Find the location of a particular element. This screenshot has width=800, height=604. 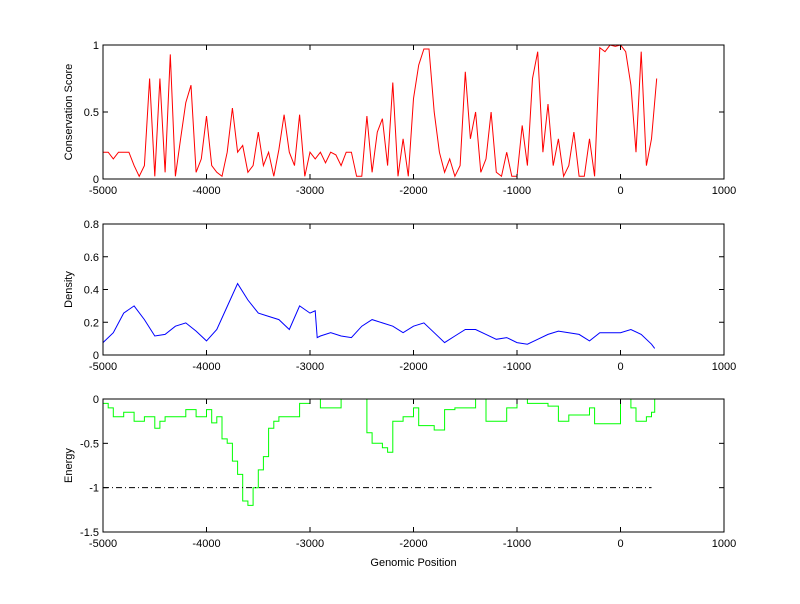

y-tick-label: 1 is located at coordinates (96, 46).